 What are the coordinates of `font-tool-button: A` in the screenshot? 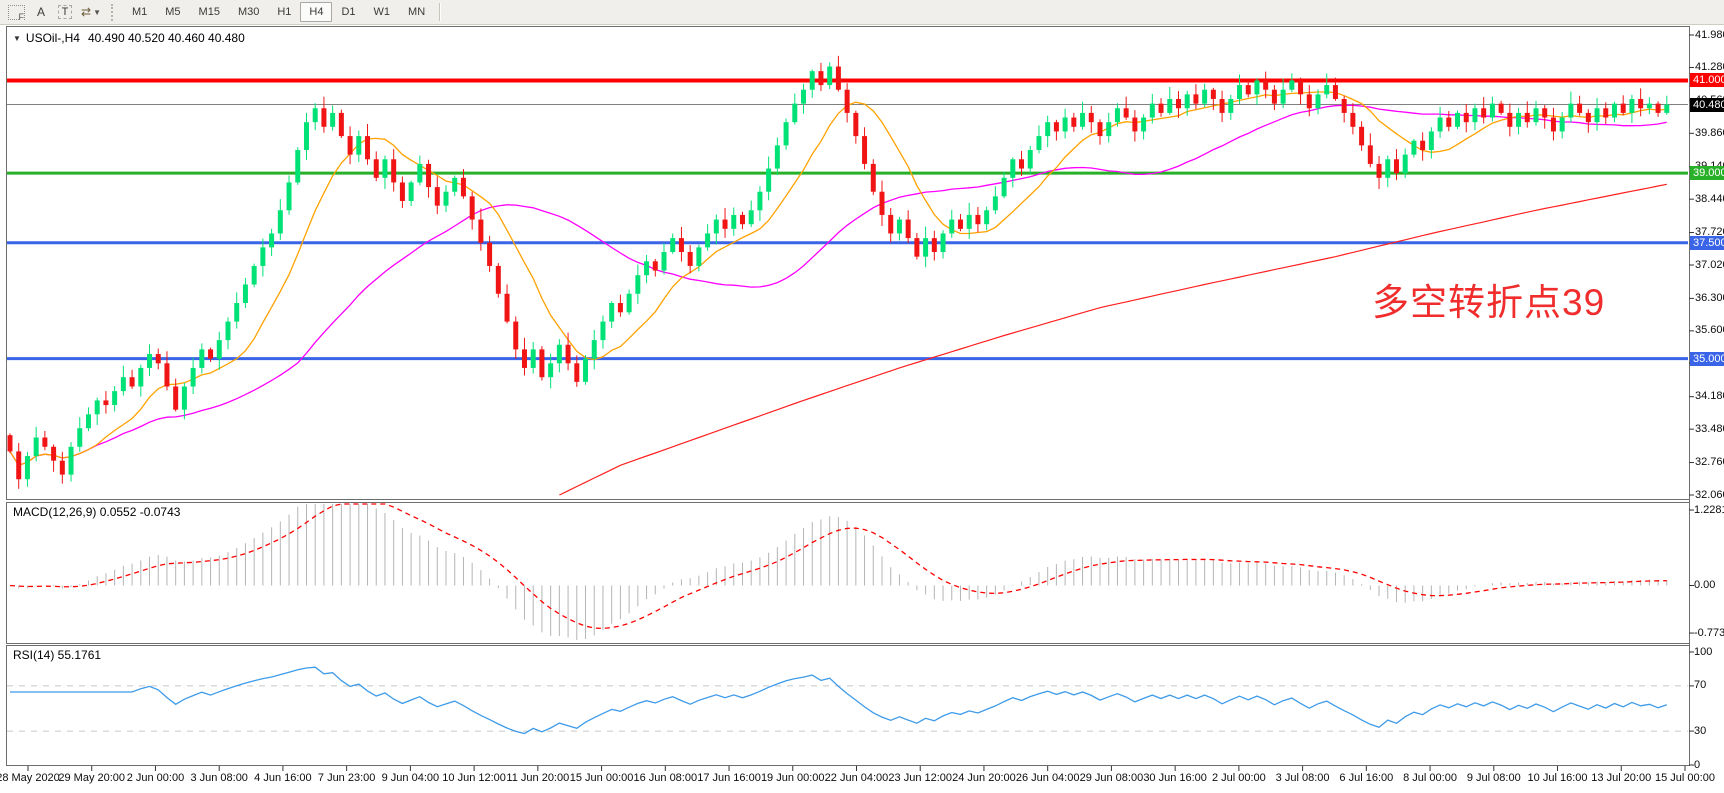 It's located at (41, 12).